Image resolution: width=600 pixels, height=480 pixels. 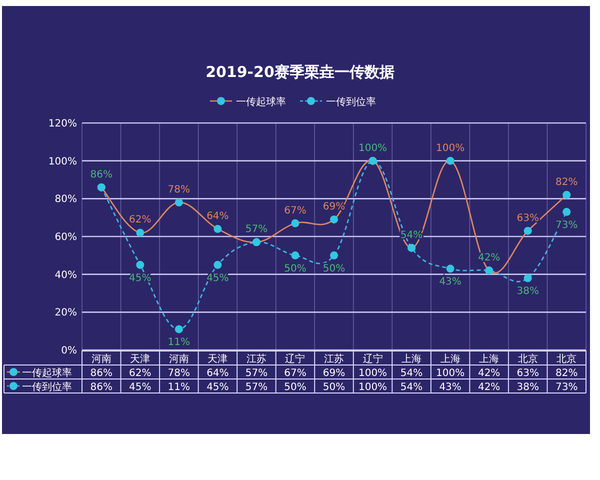 What do you see at coordinates (65, 275) in the screenshot?
I see `y-tick-label: 40%` at bounding box center [65, 275].